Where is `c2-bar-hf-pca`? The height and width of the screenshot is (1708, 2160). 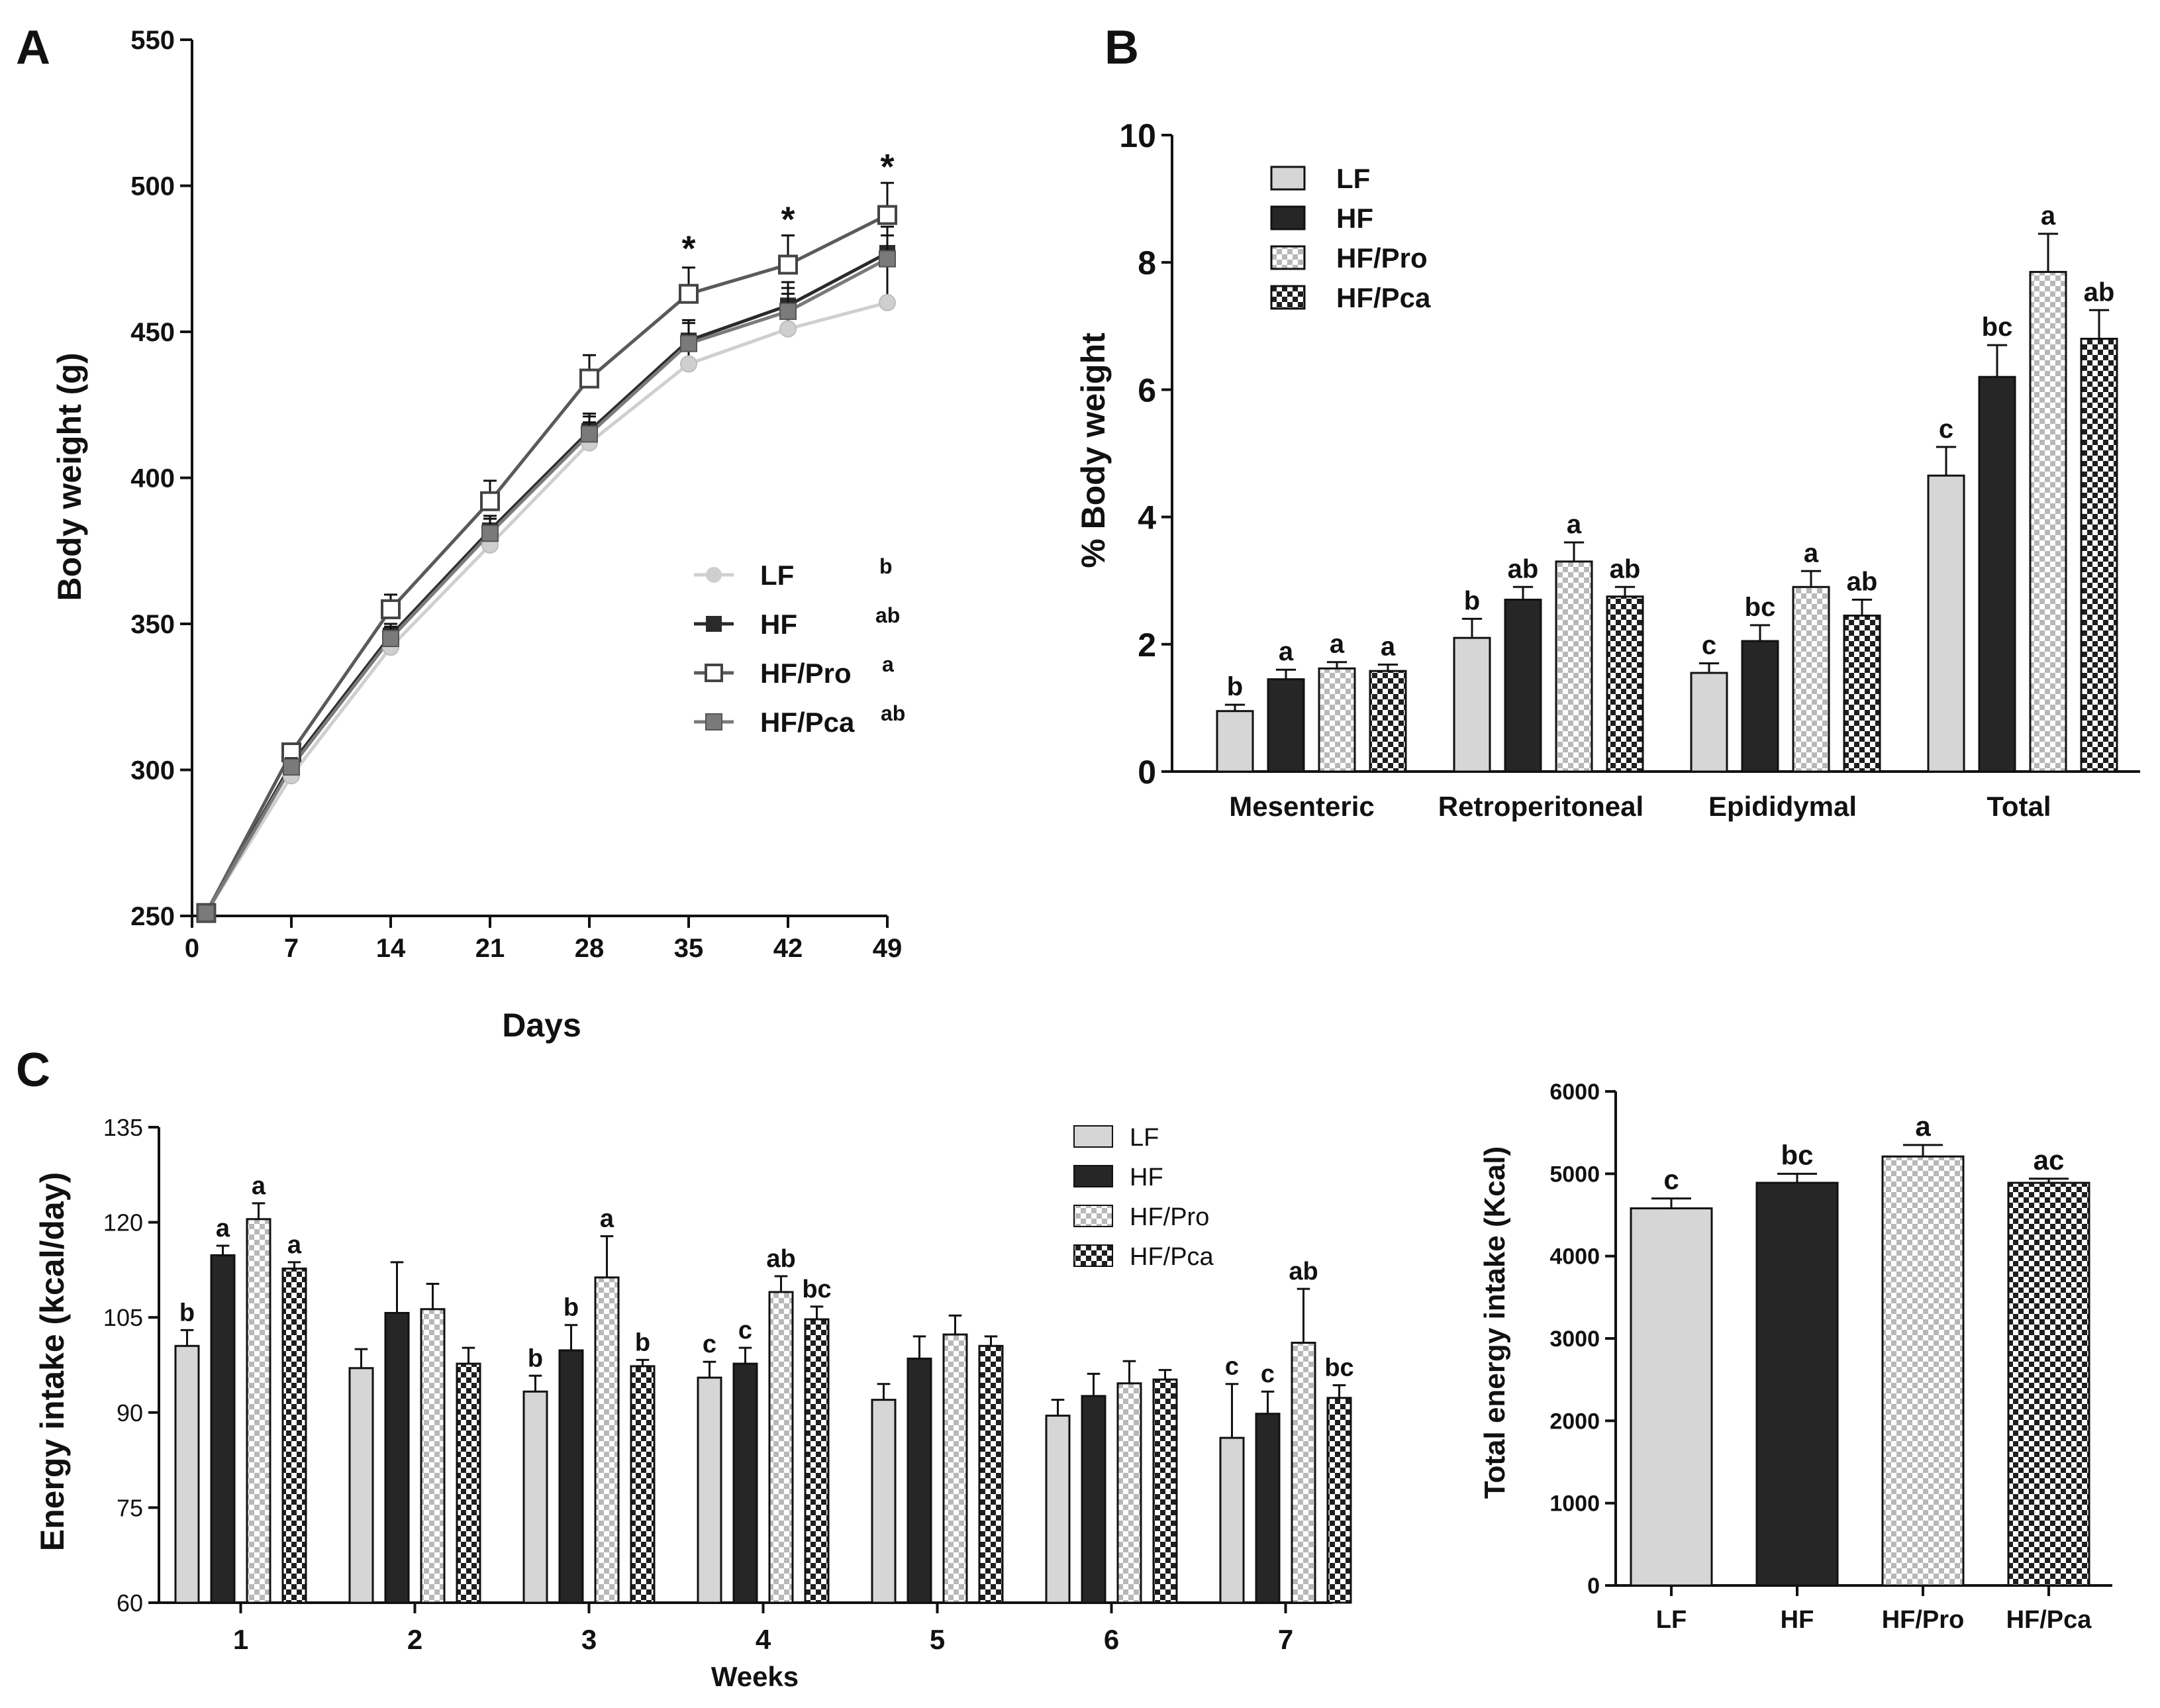
c2-bar-hf-pca is located at coordinates (2048, 1384).